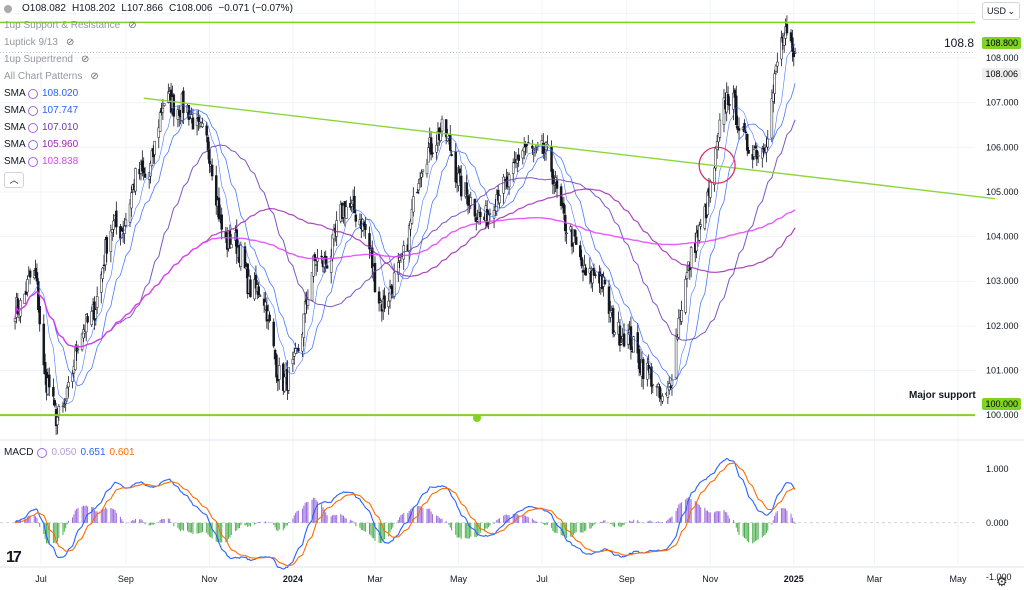  I want to click on sma-value: 107.010, so click(60, 127).